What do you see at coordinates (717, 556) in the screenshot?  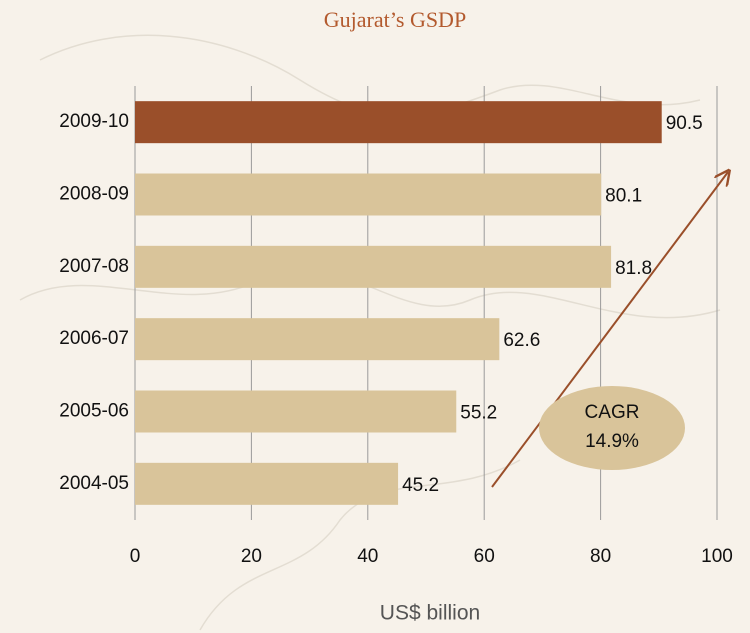 I see `x-tick-label: 100` at bounding box center [717, 556].